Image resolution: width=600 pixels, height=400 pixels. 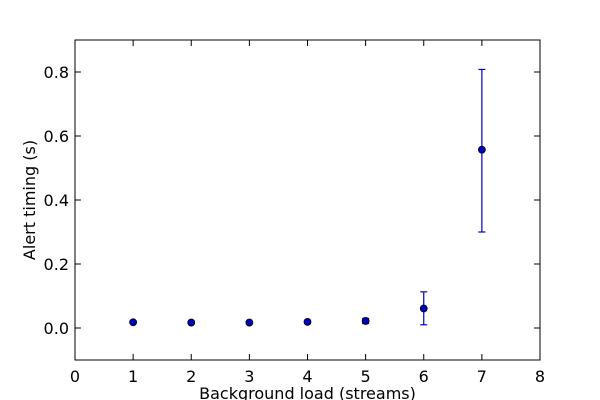 What do you see at coordinates (249, 376) in the screenshot?
I see `x-tick-label: 3` at bounding box center [249, 376].